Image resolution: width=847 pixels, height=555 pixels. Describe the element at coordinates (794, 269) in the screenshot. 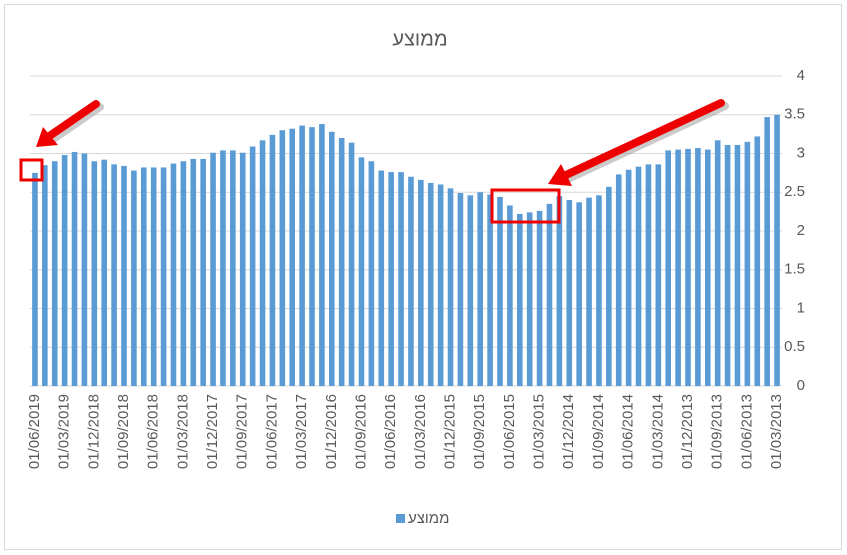

I see `y-tick-label: 1.5` at that location.